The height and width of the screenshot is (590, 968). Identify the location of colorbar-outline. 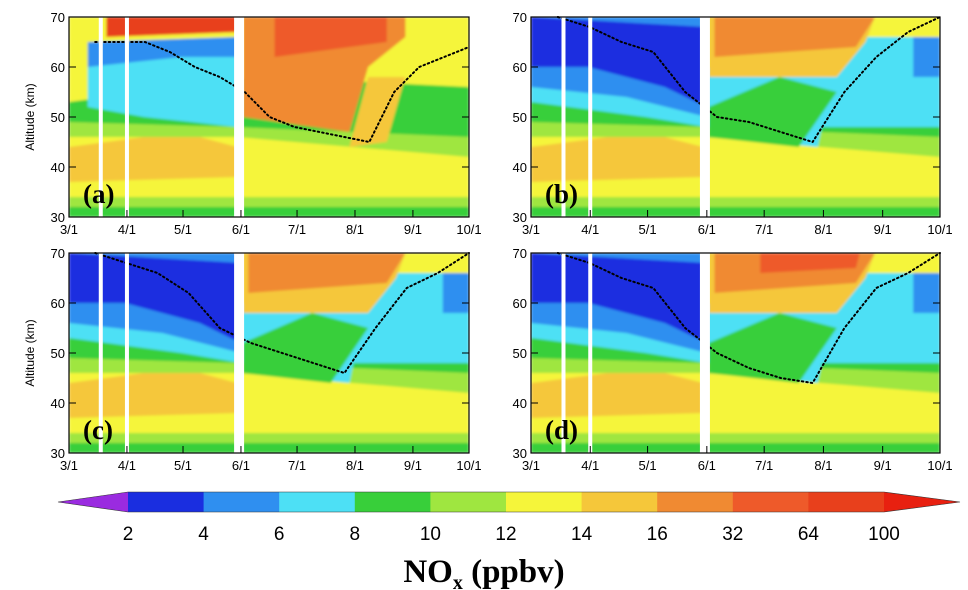
(509, 502).